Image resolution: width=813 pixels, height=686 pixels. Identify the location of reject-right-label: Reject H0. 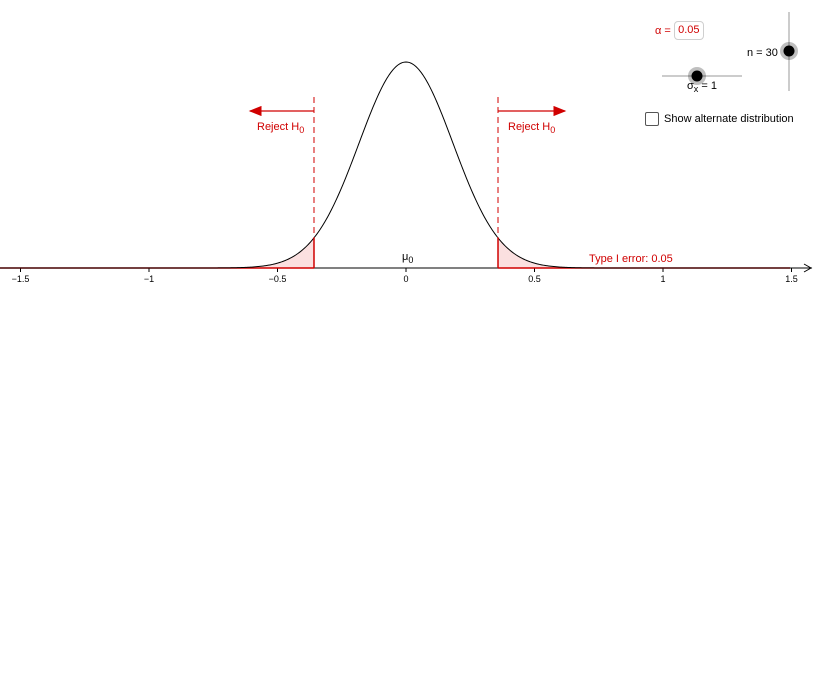
(531, 128).